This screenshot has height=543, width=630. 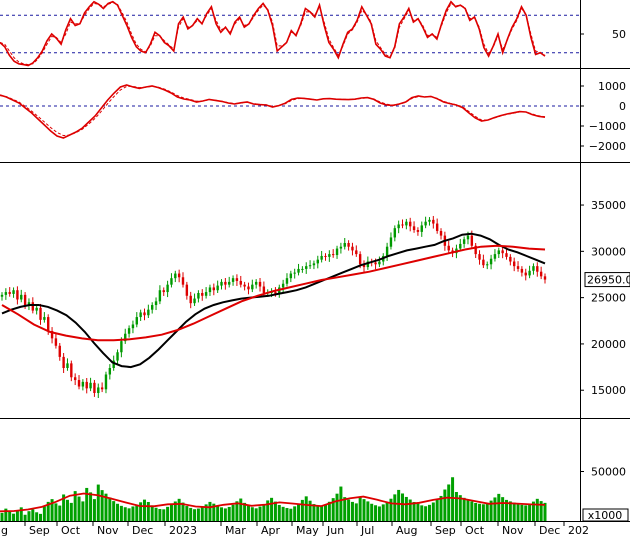 I want to click on rsi-series-line, so click(x=273, y=33).